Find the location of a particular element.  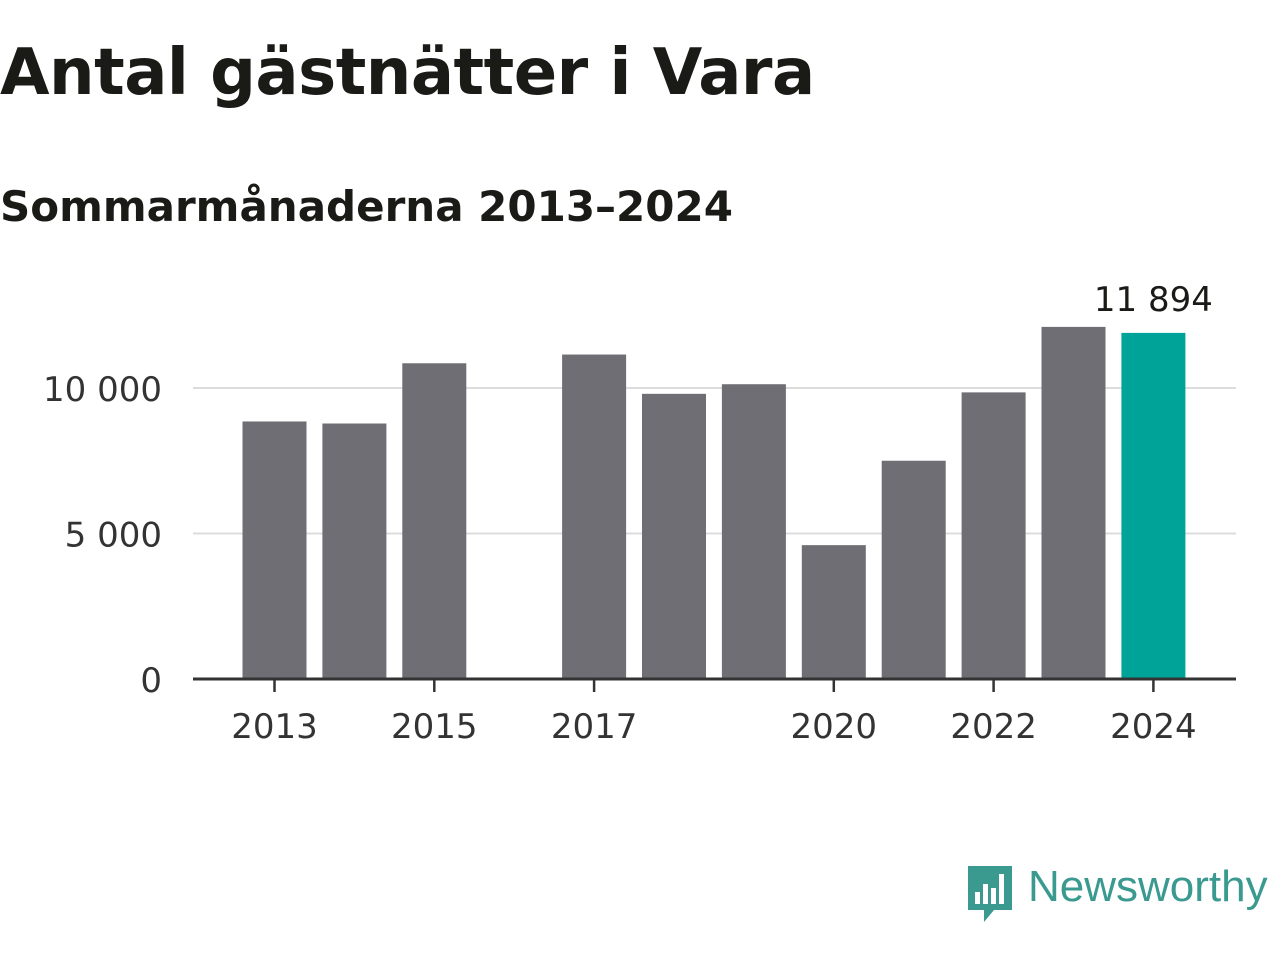

y-axis-ticks: 0 5 000 10 000 is located at coordinates (102, 535).